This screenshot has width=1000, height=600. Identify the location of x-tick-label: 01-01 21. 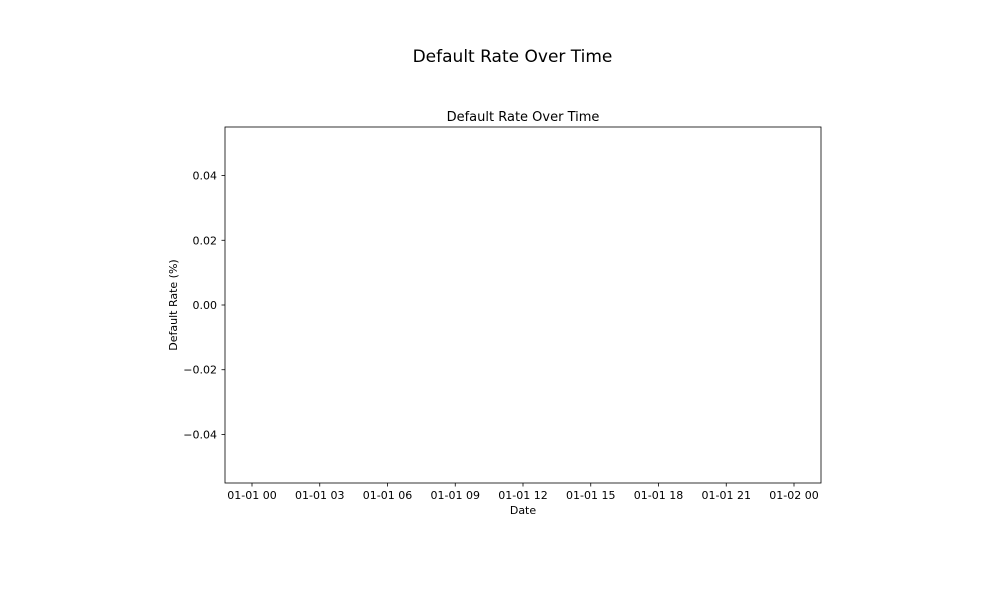
(726, 495).